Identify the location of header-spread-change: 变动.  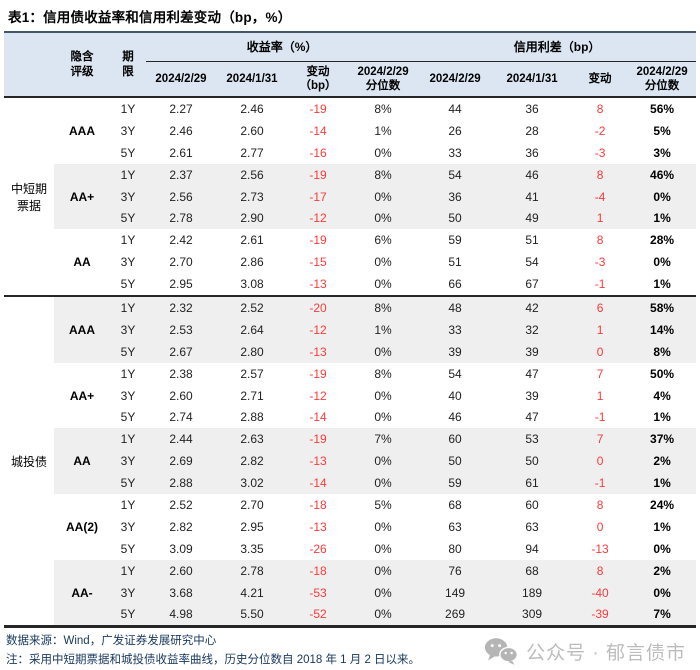
(600, 79).